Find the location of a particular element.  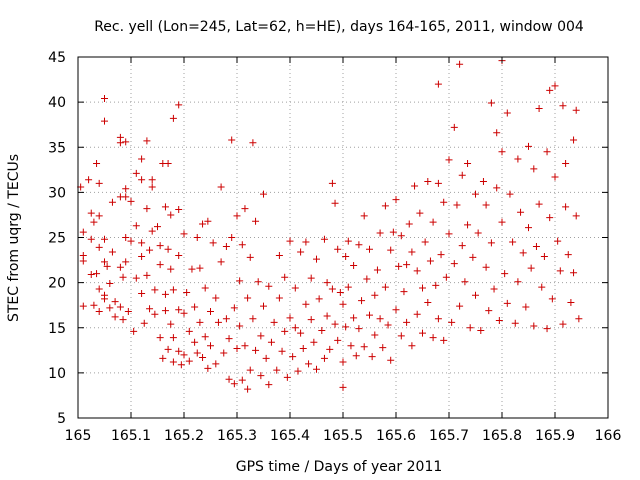

x-tick-label: 166 is located at coordinates (608, 436).